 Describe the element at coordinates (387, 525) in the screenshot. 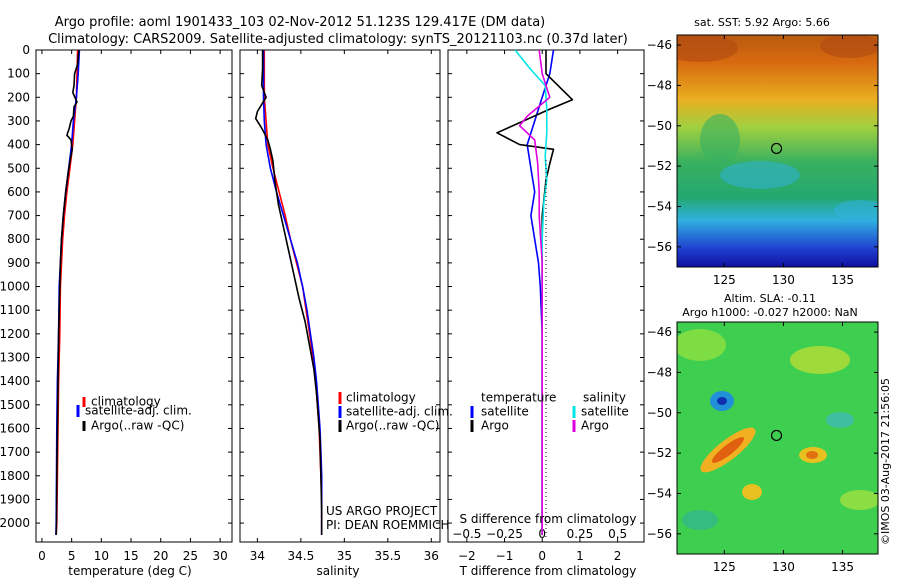

I see `credit-pi: PI: DEAN ROEMMICH` at that location.